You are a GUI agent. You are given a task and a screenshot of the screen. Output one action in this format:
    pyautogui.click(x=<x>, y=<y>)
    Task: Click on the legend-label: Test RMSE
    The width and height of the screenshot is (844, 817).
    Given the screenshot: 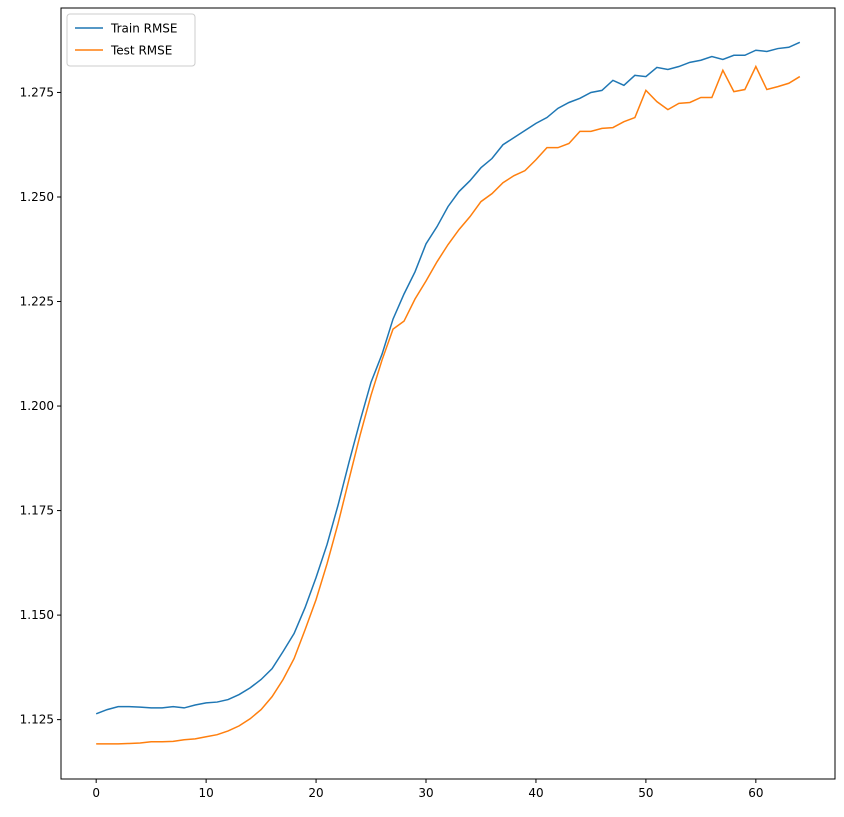 What is the action you would take?
    pyautogui.click(x=141, y=51)
    